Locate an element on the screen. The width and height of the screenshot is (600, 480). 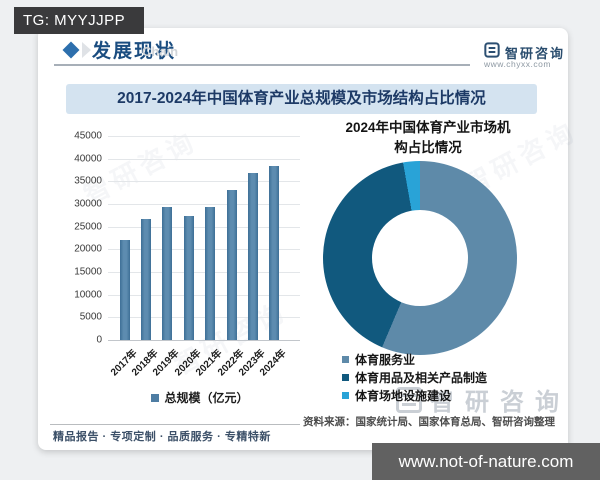
chart-banner-title: 2017-2024年中国体育产业总规模及市场结构占比情况 is located at coordinates (301, 99).